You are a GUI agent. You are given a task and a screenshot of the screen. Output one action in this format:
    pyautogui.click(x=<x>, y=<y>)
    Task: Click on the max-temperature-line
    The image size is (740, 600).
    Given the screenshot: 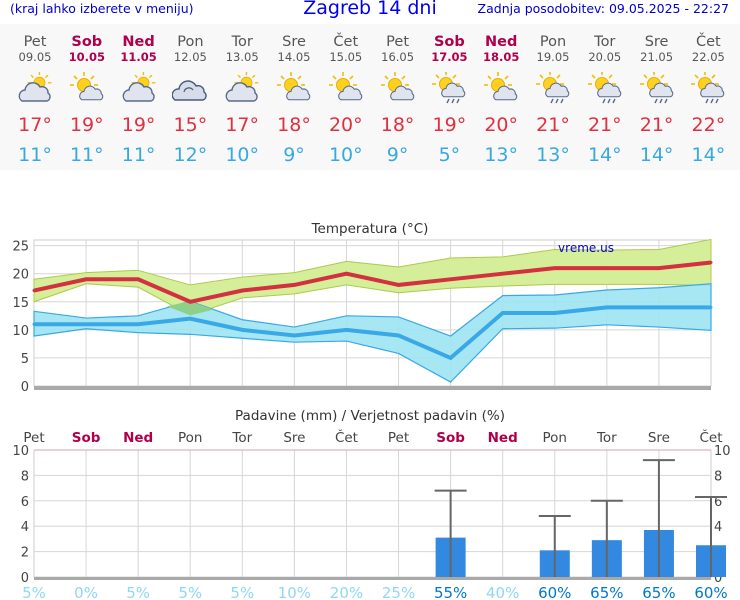 What is the action you would take?
    pyautogui.click(x=372, y=282)
    